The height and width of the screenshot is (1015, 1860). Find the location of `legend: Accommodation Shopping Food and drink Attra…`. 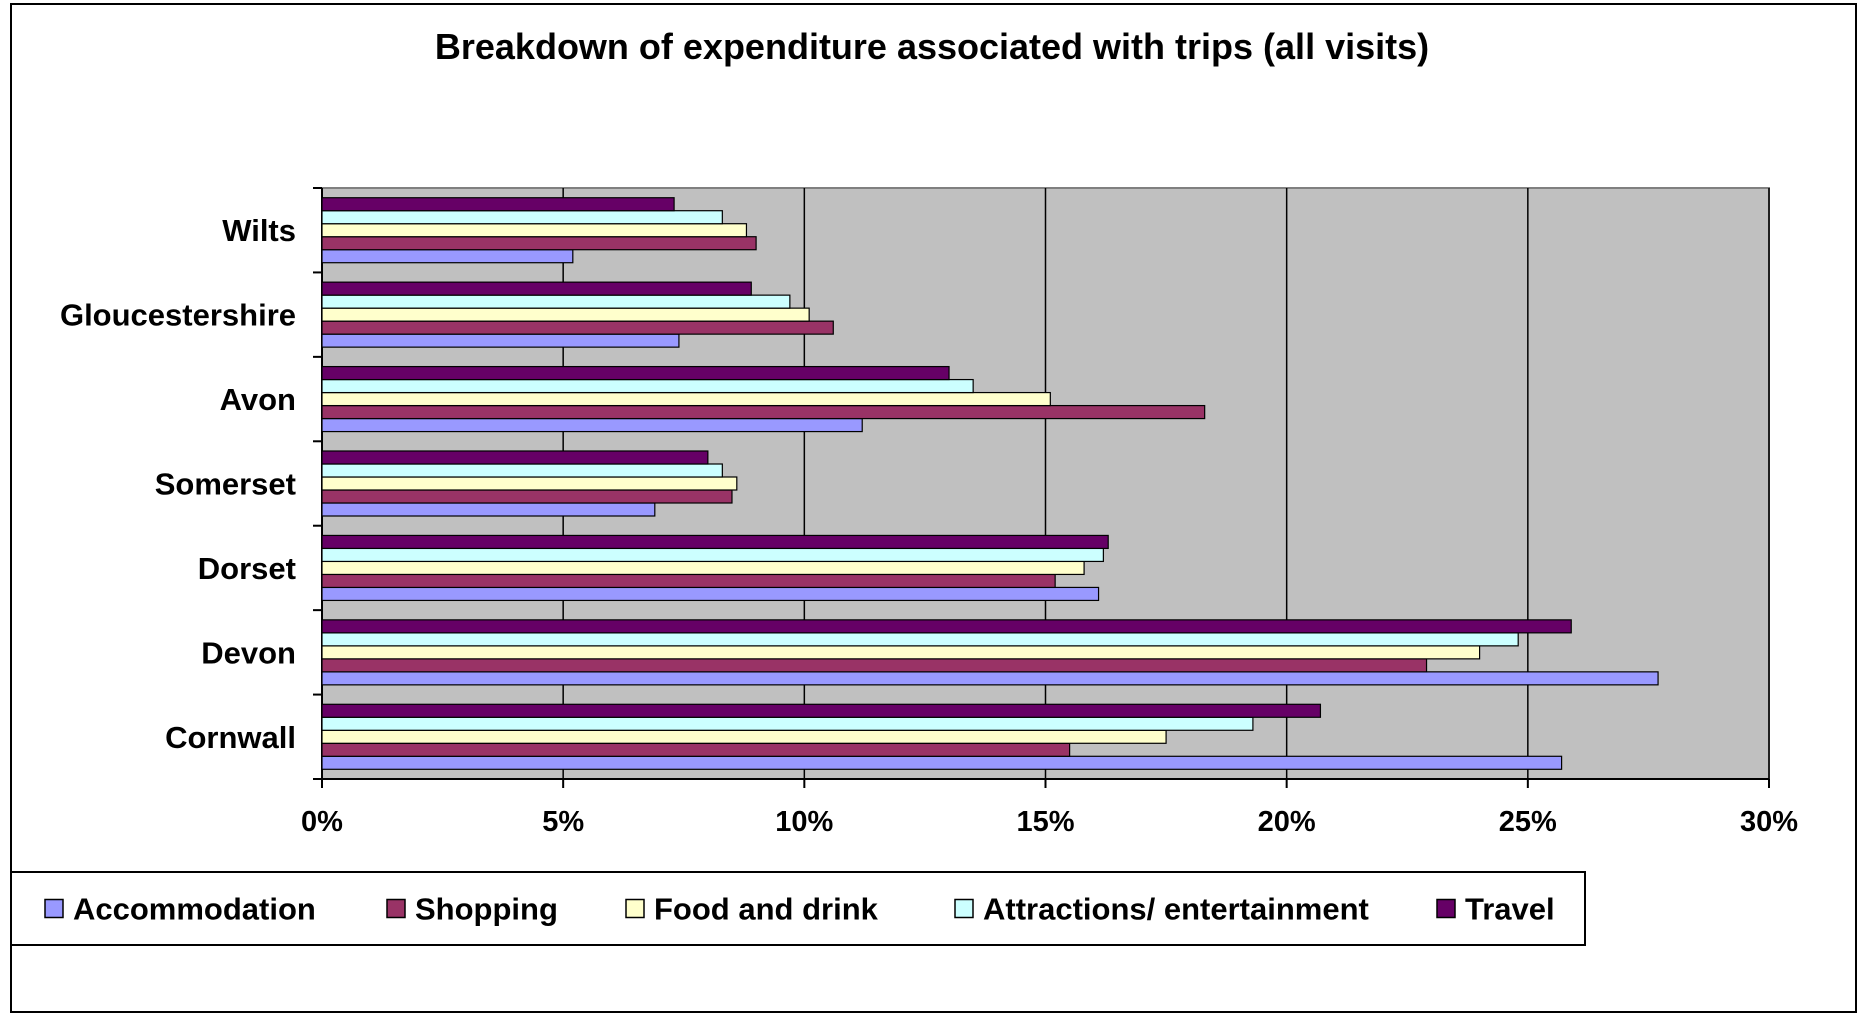

legend: Accommodation Shopping Food and drink Attra… is located at coordinates (798, 908).